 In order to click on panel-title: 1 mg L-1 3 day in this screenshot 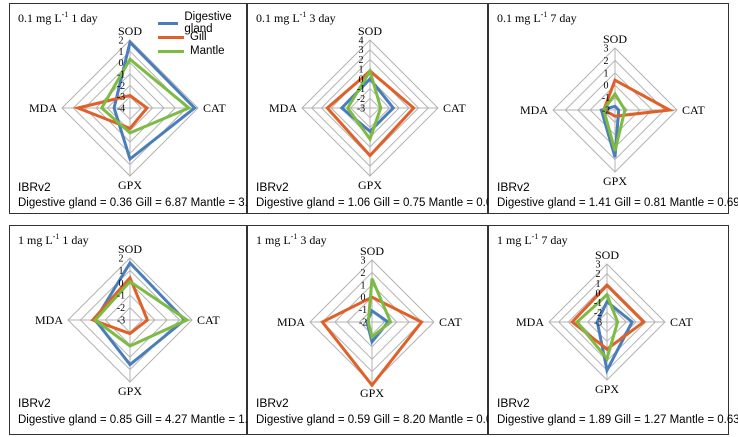, I will do `click(291, 239)`.